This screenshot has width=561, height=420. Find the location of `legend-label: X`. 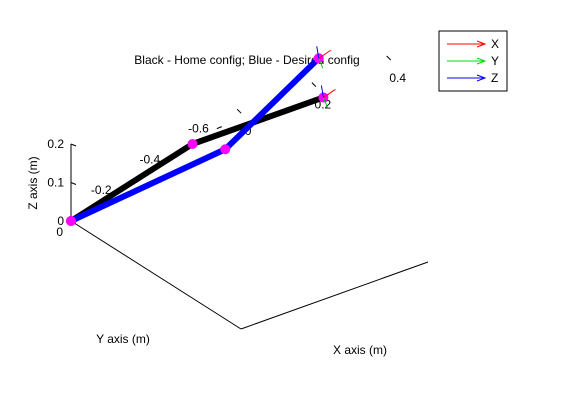

legend-label: X is located at coordinates (495, 44).